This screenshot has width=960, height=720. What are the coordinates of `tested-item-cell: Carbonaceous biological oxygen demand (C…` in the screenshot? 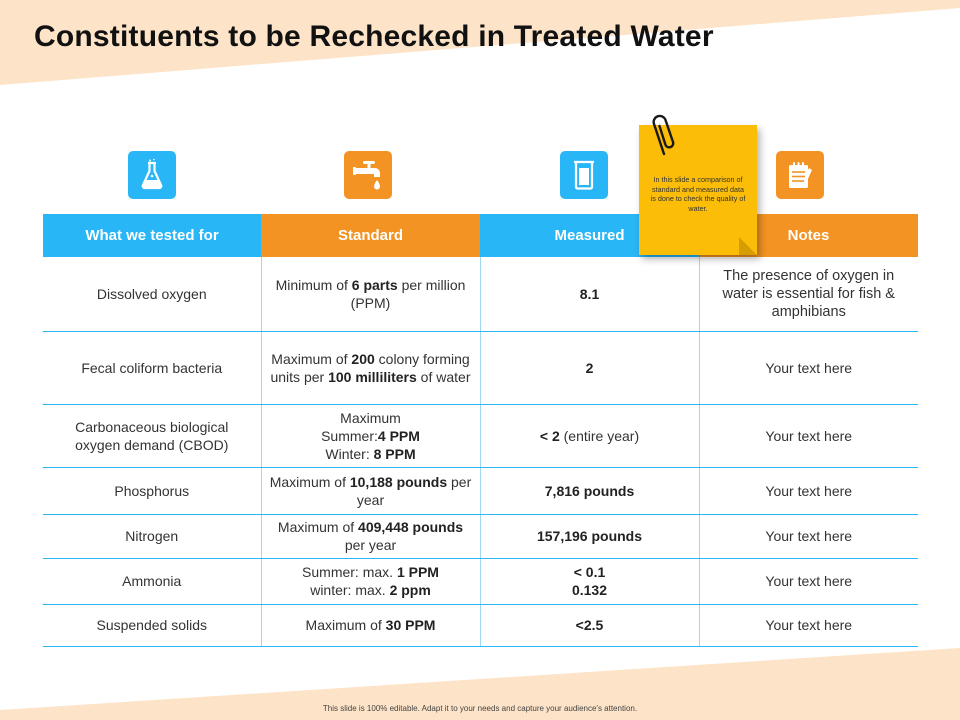 It's located at (152, 436).